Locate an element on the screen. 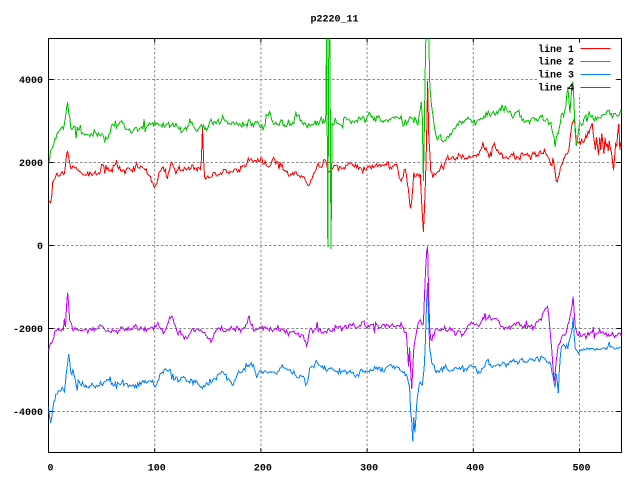 Image resolution: width=640 pixels, height=480 pixels. svg-text: line 2 is located at coordinates (556, 63).